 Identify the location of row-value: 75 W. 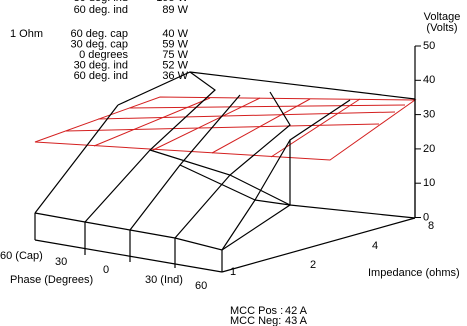
(175, 55).